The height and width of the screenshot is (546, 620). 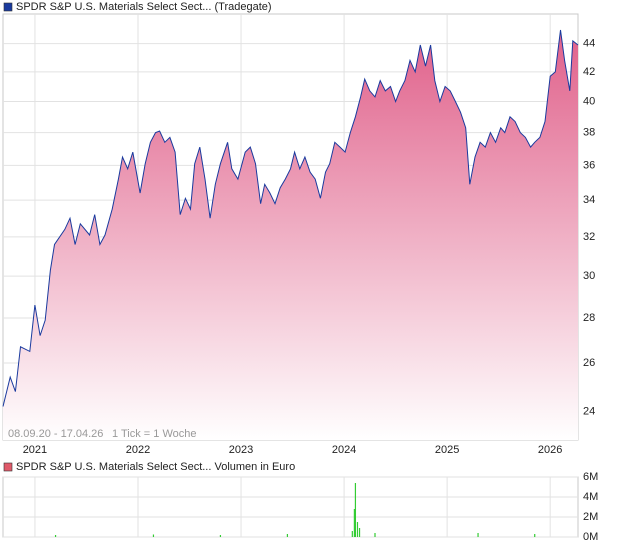 I want to click on date-range: 08.09.20 - 17.04.26, so click(x=55, y=434).